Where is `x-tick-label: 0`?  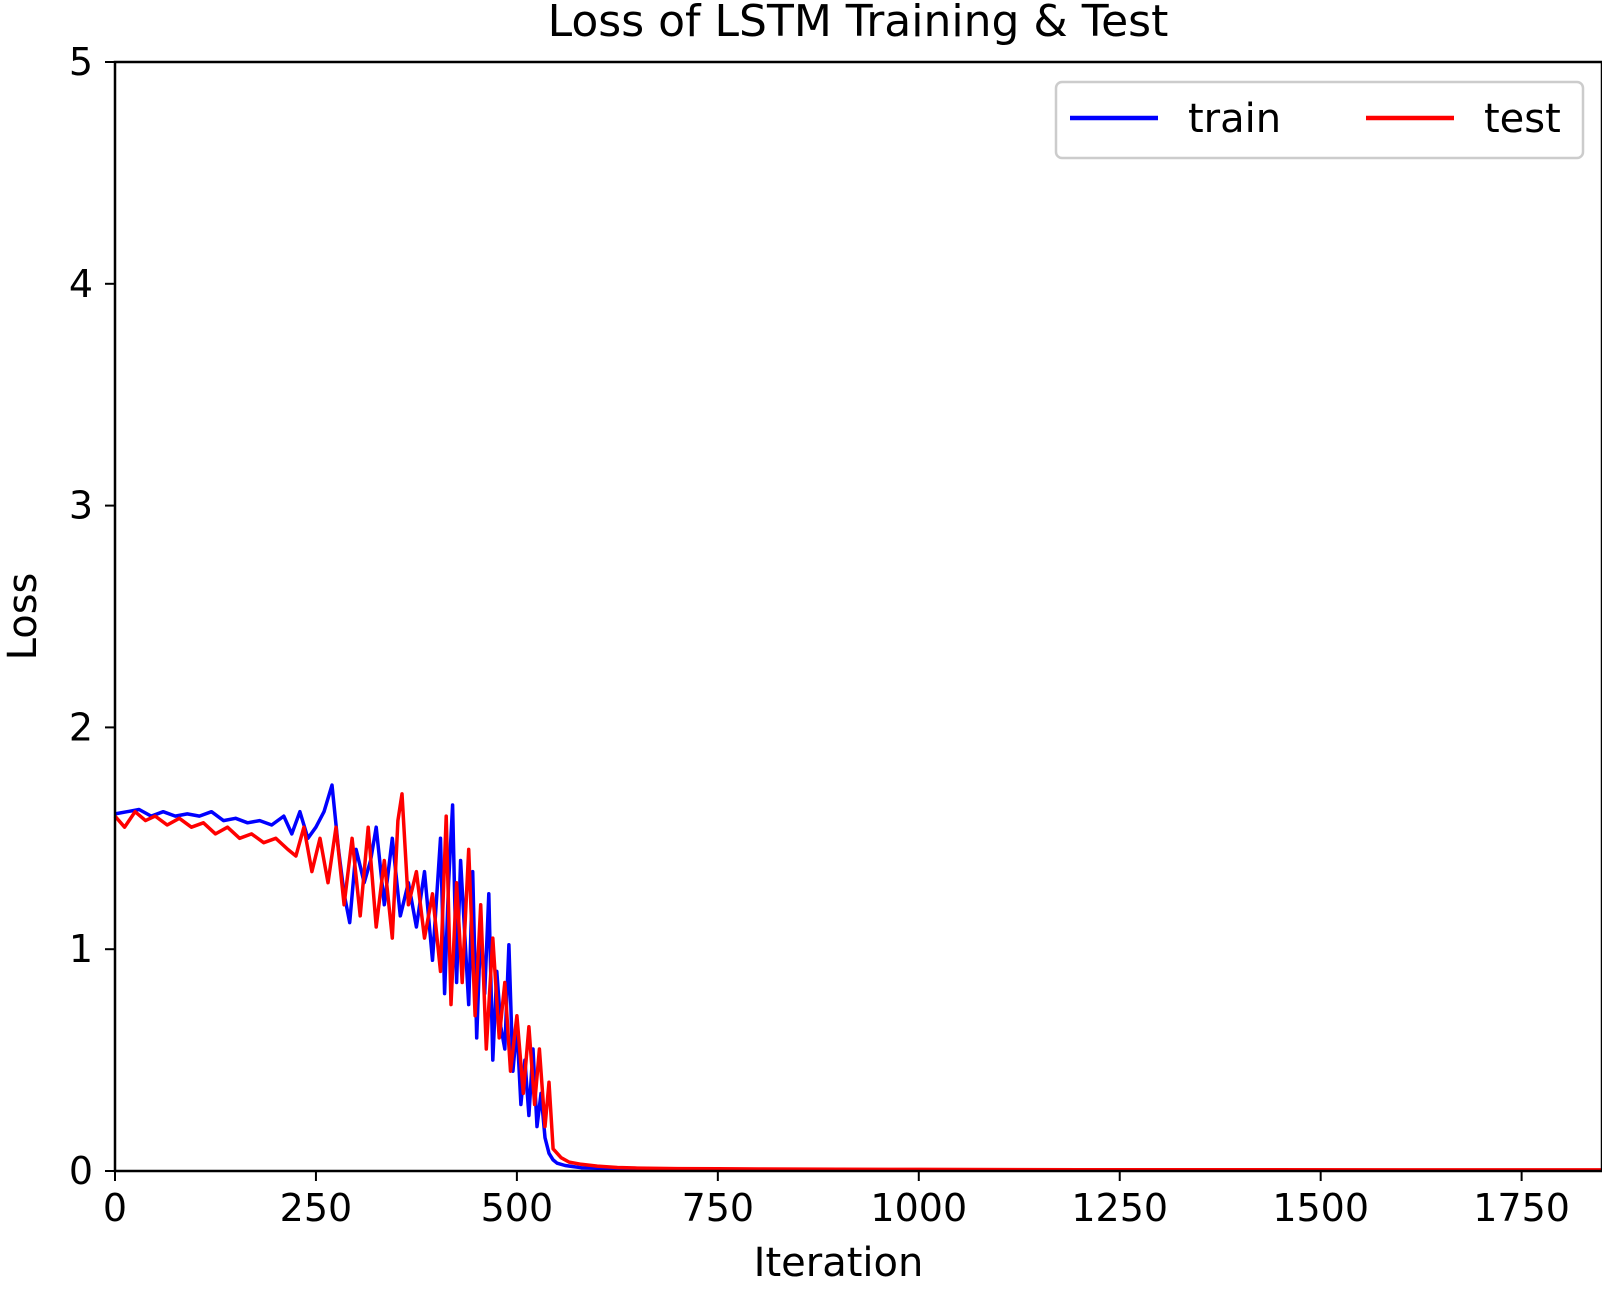
x-tick-label: 0 is located at coordinates (115, 1208).